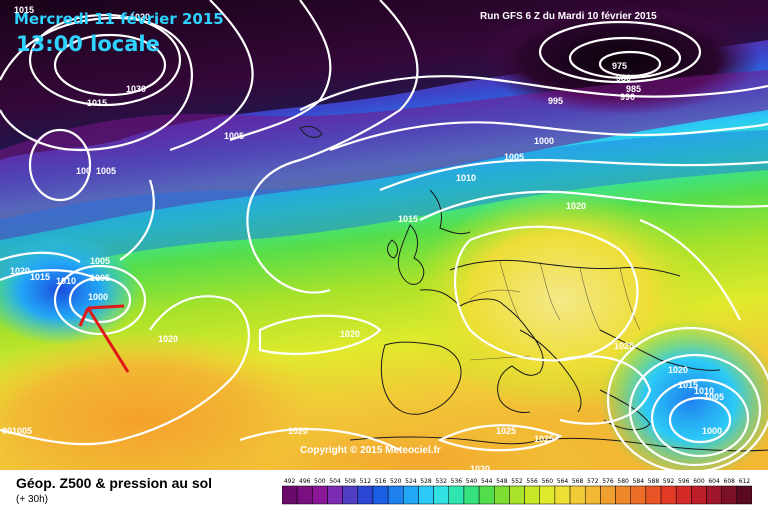  Describe the element at coordinates (627, 97) in the screenshot. I see `pressure-label: 990` at that location.